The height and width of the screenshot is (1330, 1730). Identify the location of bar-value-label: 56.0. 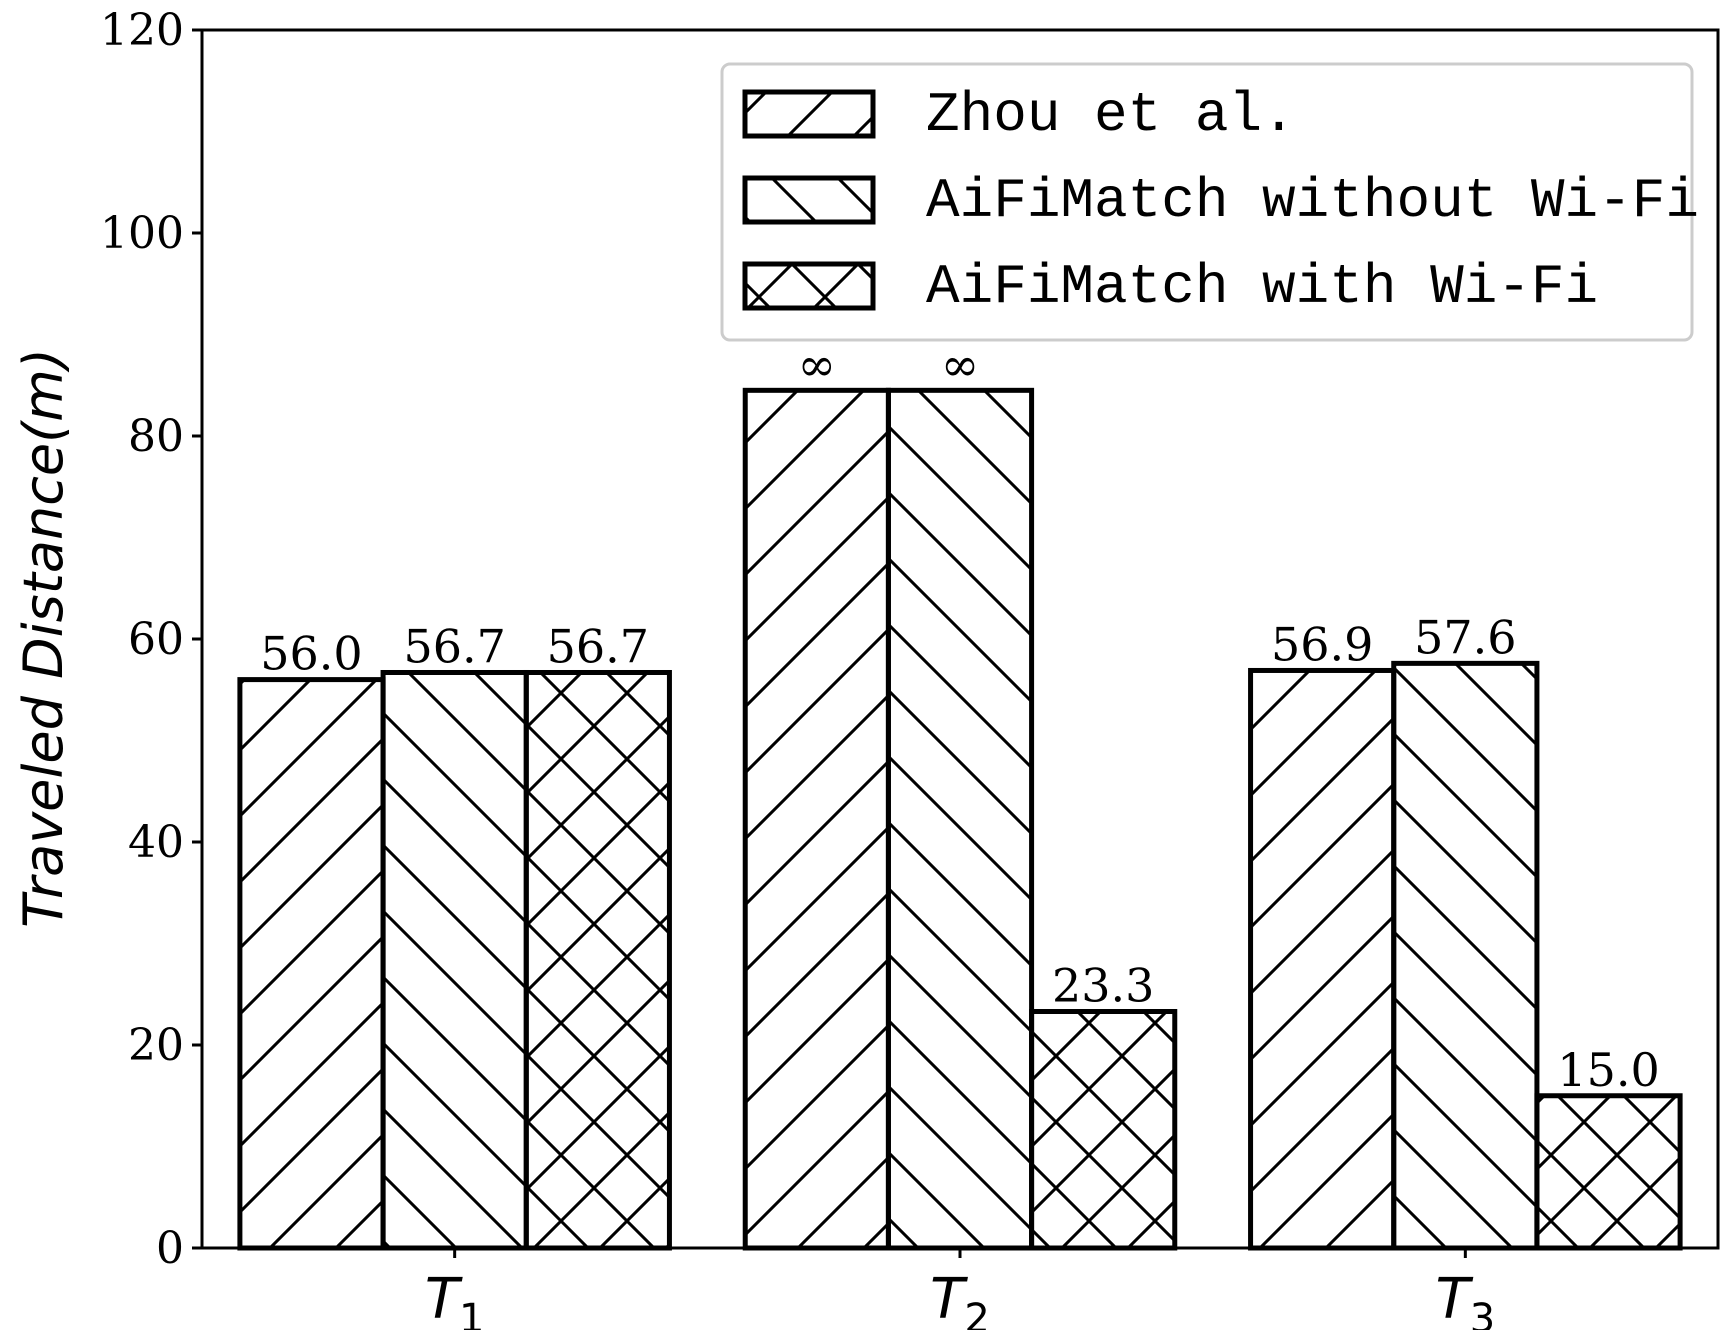
(311, 654).